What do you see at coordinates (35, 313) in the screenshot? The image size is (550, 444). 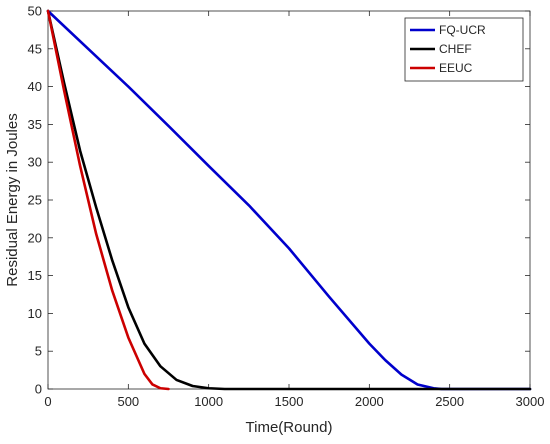 I see `y-tick-label: 10` at bounding box center [35, 313].